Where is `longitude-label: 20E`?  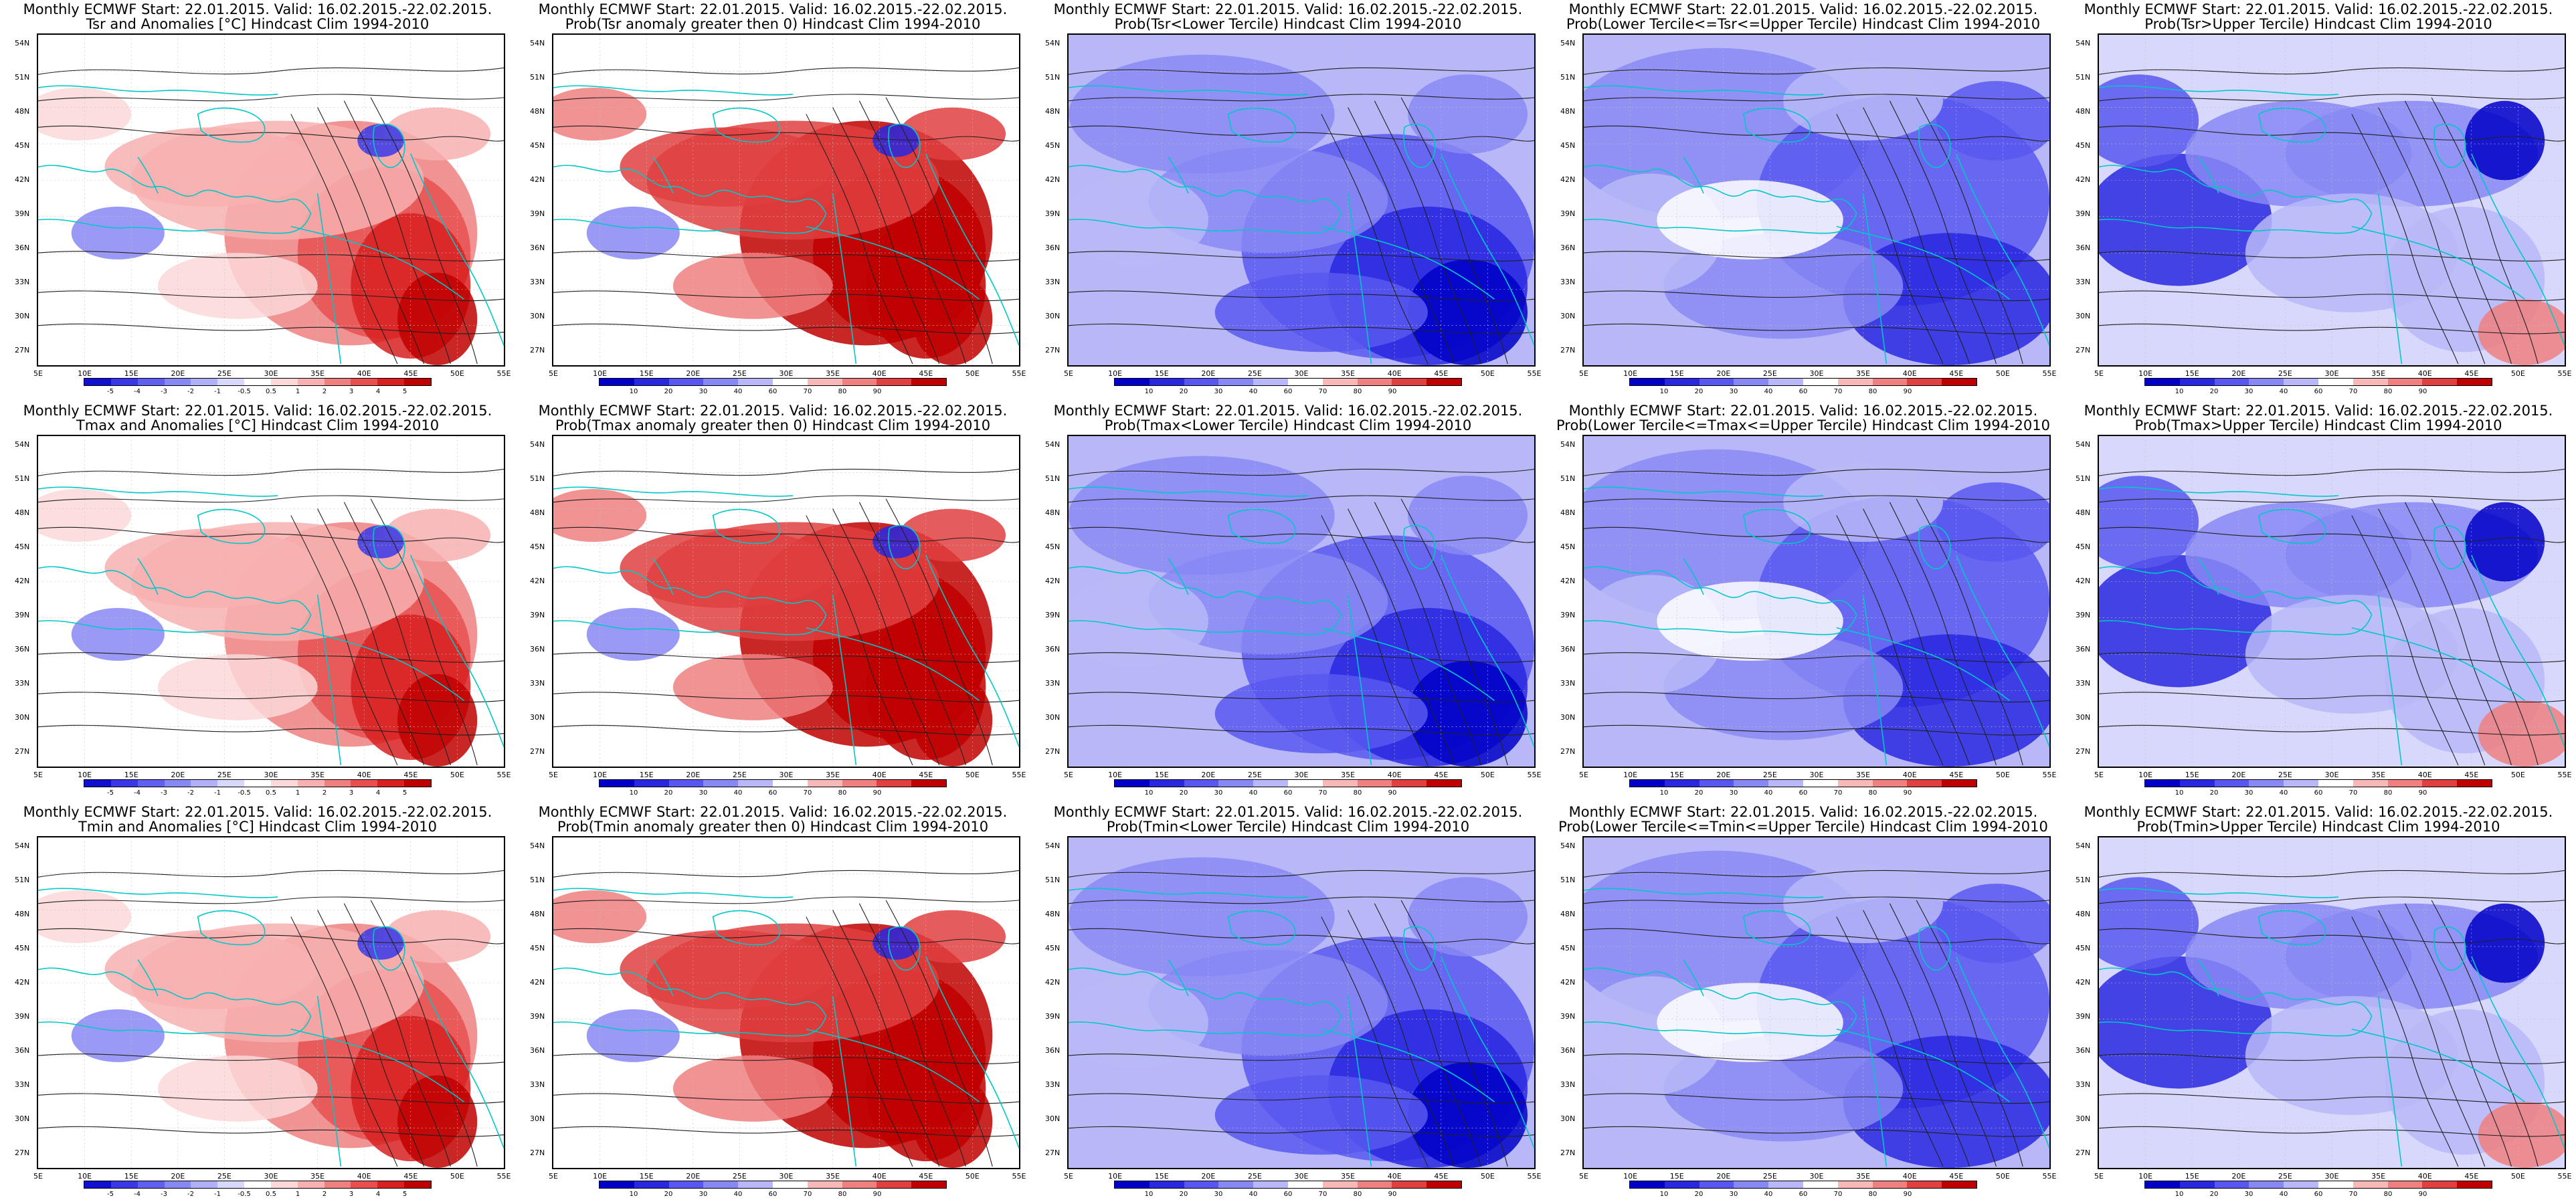
longitude-label: 20E is located at coordinates (2238, 373).